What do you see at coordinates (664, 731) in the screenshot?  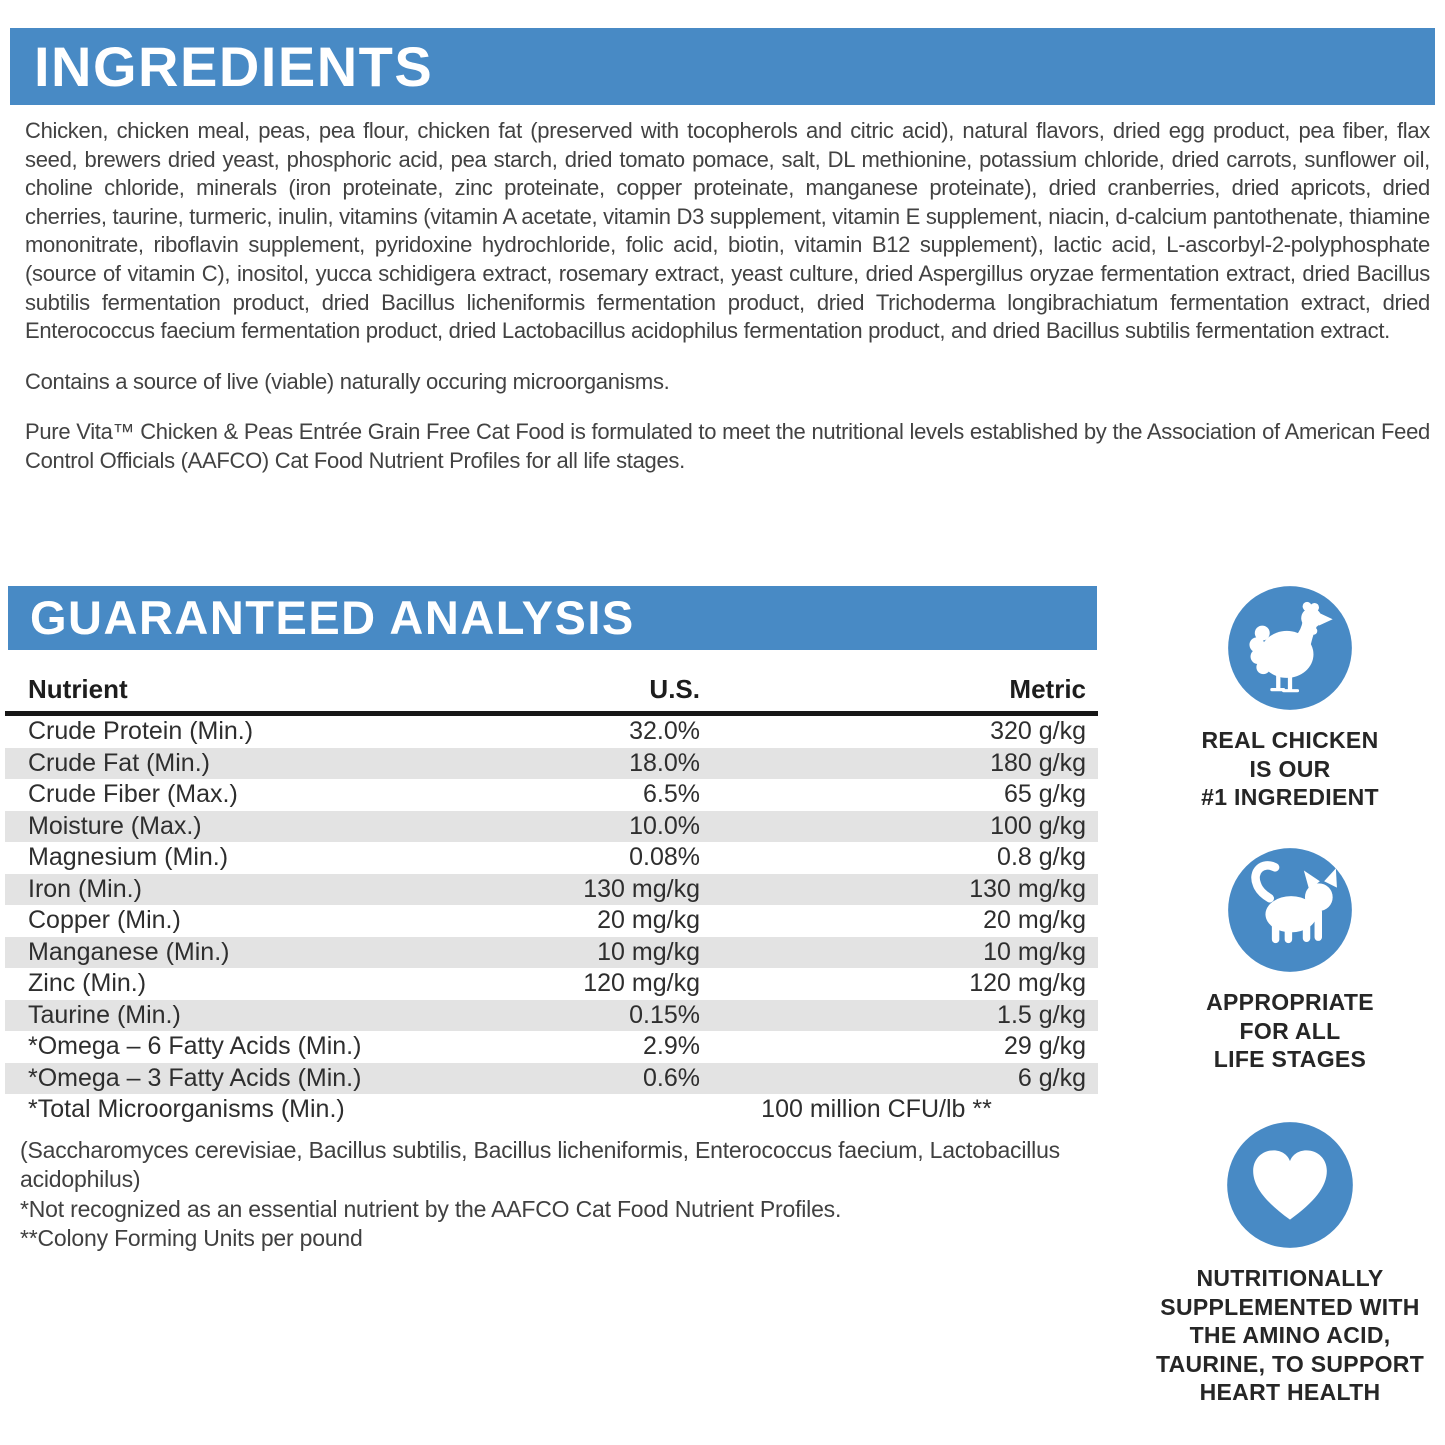 I see `us-value-cell: 32.0%` at bounding box center [664, 731].